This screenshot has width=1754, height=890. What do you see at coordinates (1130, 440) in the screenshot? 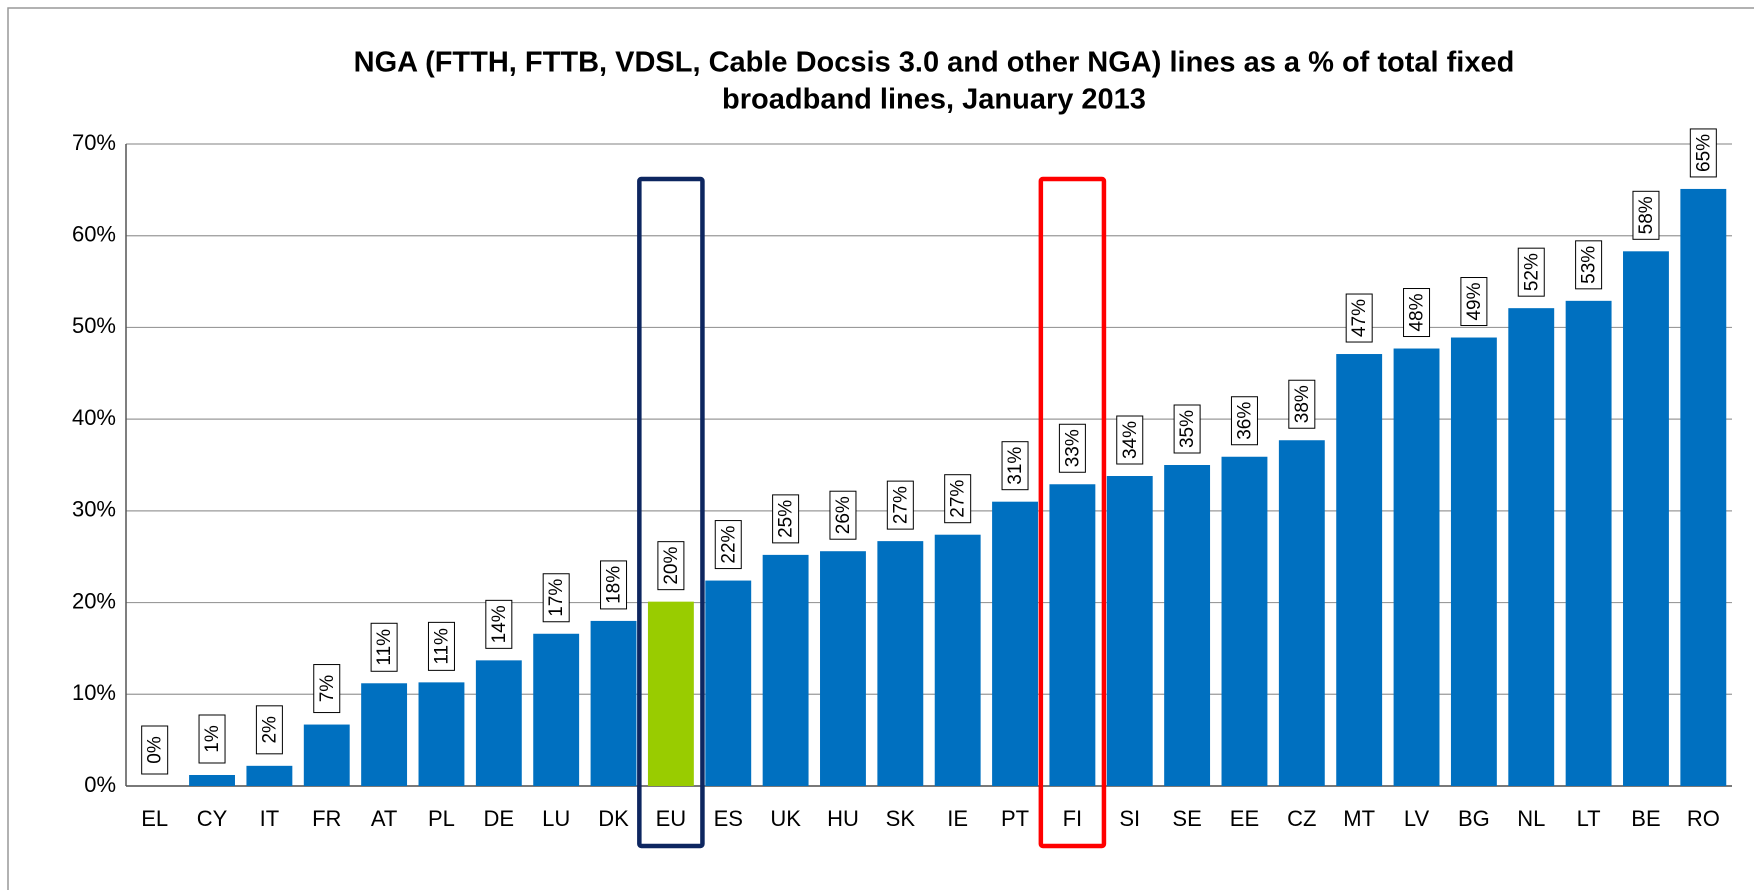
I see `value-label: 34%` at bounding box center [1130, 440].